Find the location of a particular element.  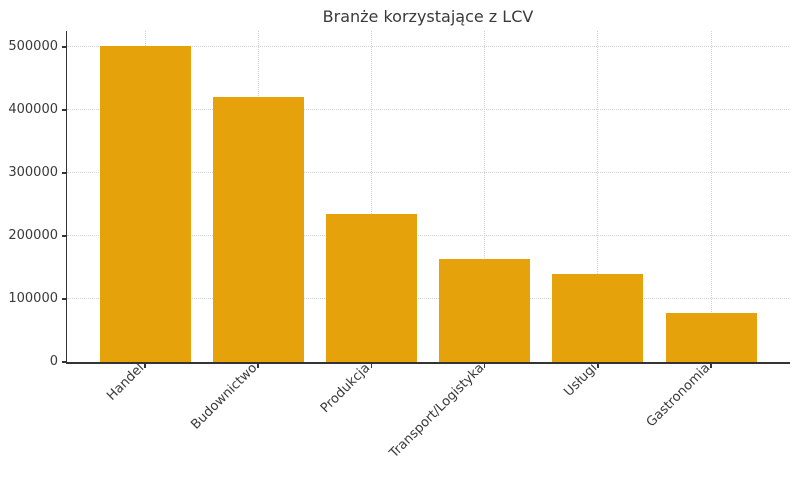

bar-us-ugi is located at coordinates (598, 317).